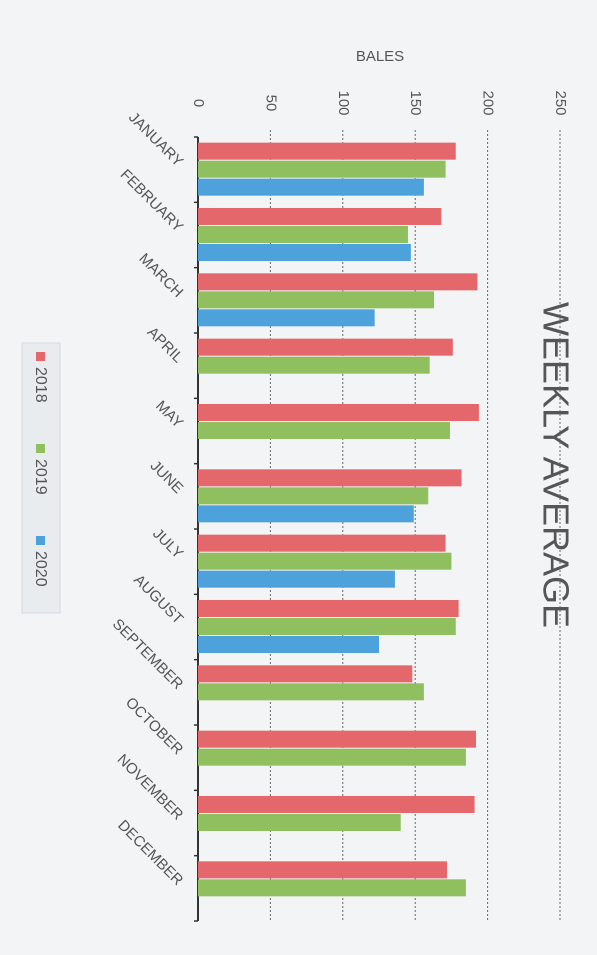  I want to click on axis-label: BALES, so click(380, 56).